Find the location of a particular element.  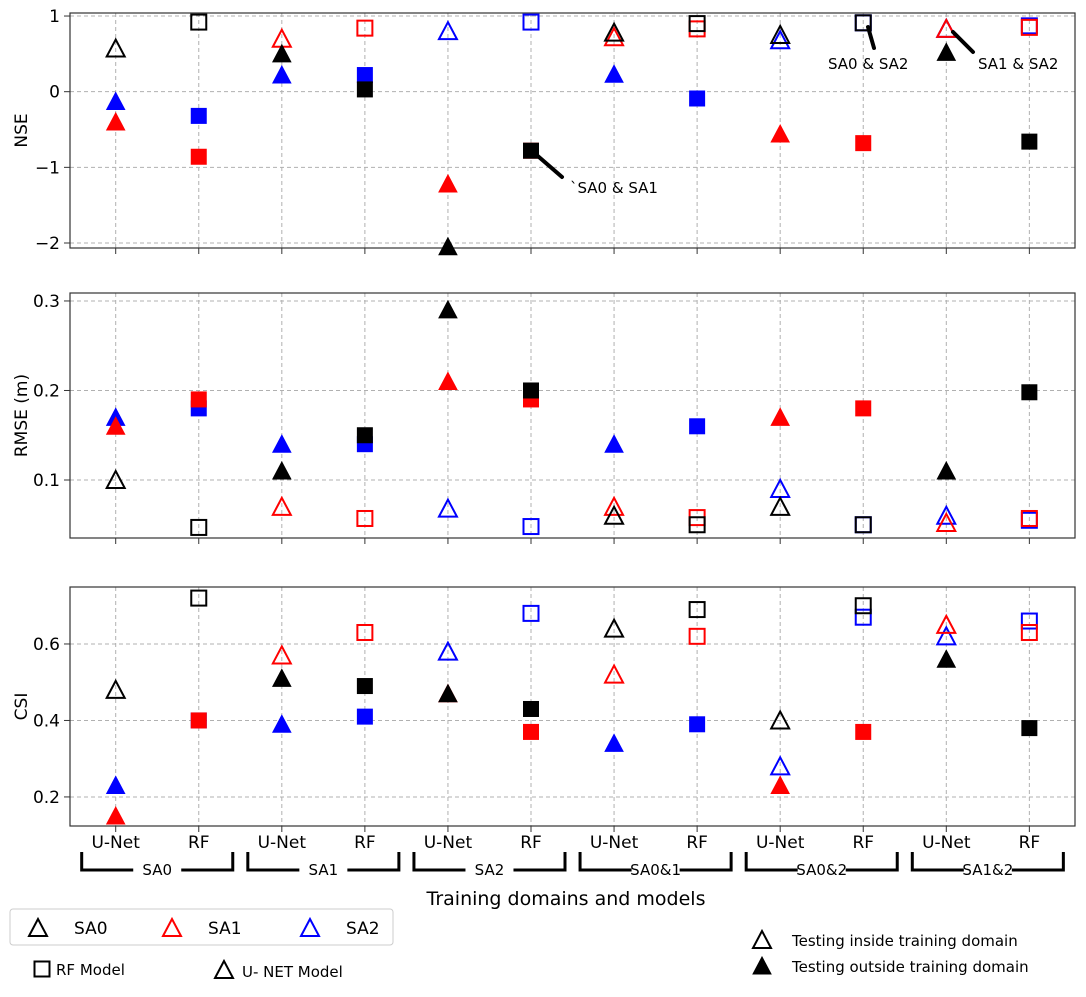

legend-marker-outside is located at coordinates (762, 965).